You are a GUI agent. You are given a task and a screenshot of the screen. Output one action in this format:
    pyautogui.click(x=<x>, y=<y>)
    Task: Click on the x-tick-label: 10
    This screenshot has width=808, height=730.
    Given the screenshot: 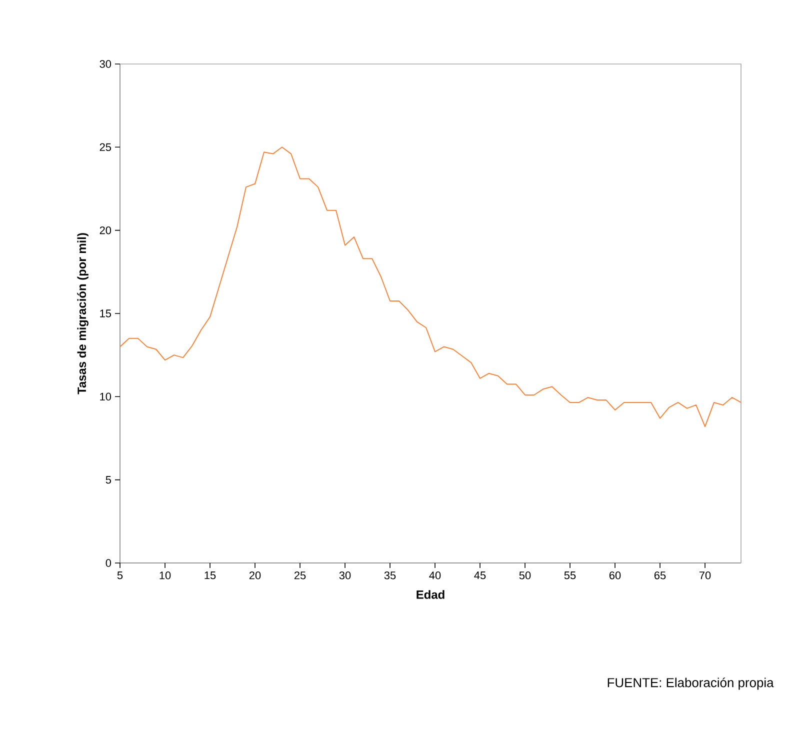 What is the action you would take?
    pyautogui.click(x=165, y=576)
    